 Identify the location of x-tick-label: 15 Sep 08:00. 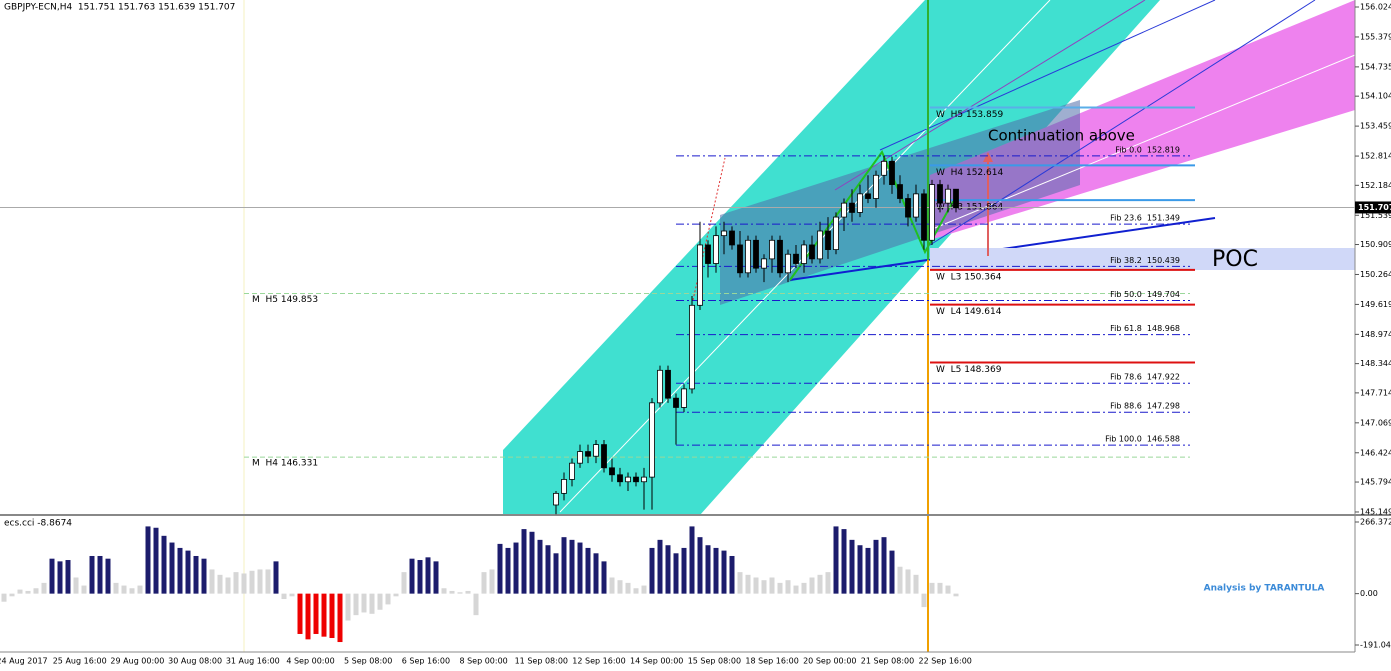
(714, 661).